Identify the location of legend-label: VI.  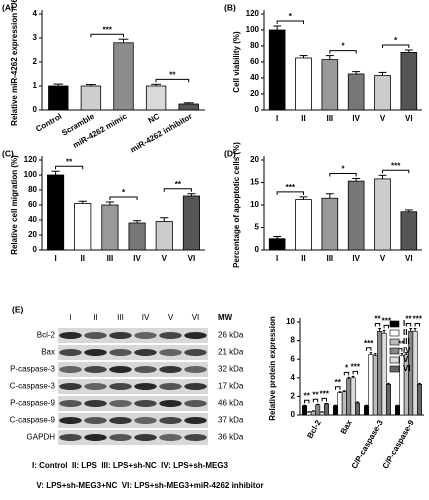
(407, 368).